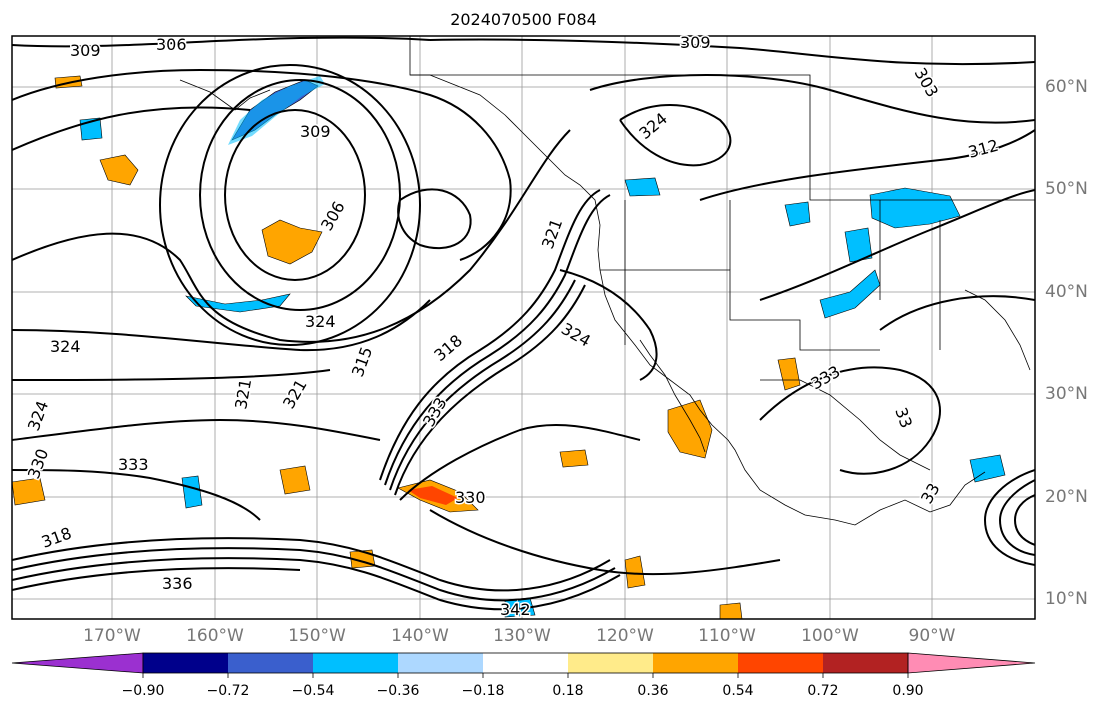  I want to click on colorbar-extend-low, so click(77, 663).